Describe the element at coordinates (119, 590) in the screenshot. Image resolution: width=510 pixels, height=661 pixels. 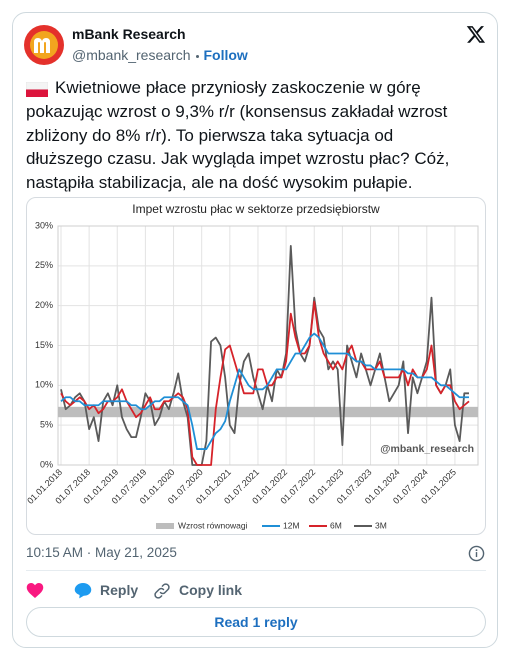
I see `reply-button: Reply` at that location.